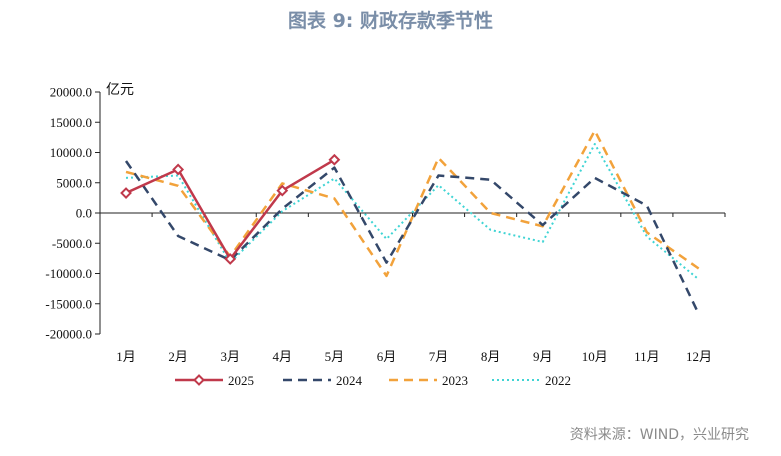 This screenshot has width=781, height=456. Describe the element at coordinates (120, 90) in the screenshot. I see `y-axis-unit: 亿元` at that location.